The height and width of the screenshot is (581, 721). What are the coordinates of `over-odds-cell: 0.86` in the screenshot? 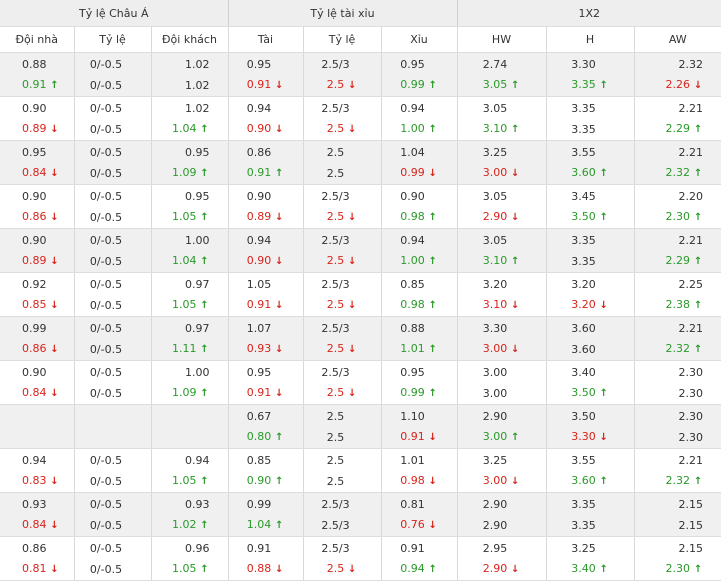 It's located at (265, 151).